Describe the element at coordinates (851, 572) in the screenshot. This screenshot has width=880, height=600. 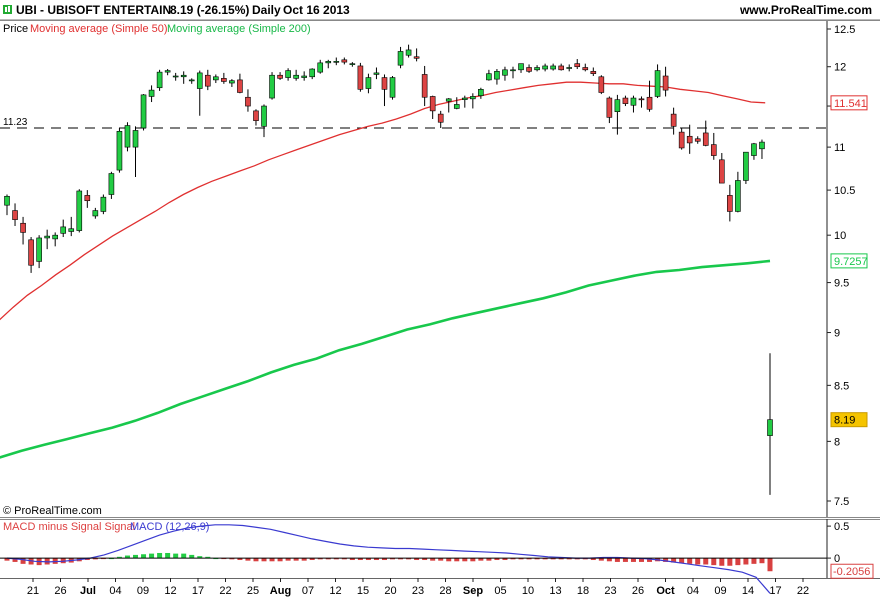
I see `badge-macd-hist-label: -0.2056` at that location.